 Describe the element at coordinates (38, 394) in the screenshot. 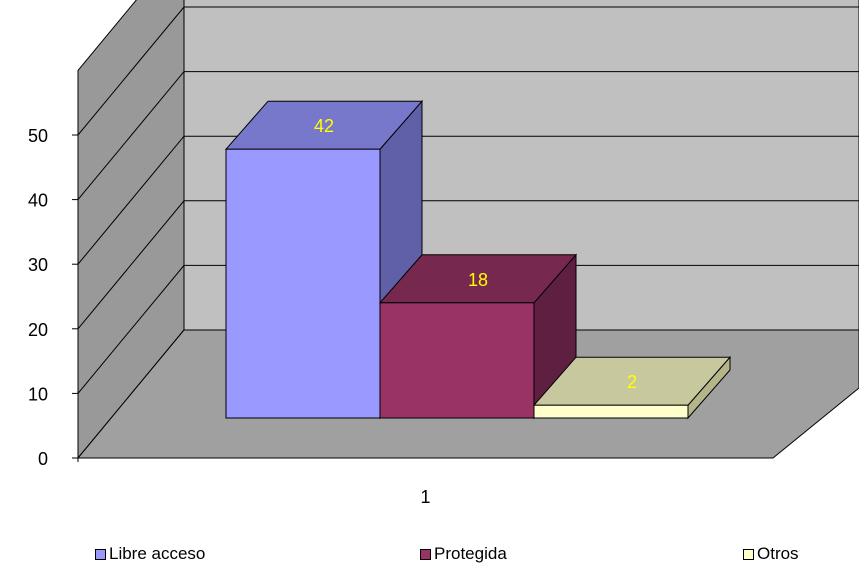

I see `y-tick-label: 10` at that location.